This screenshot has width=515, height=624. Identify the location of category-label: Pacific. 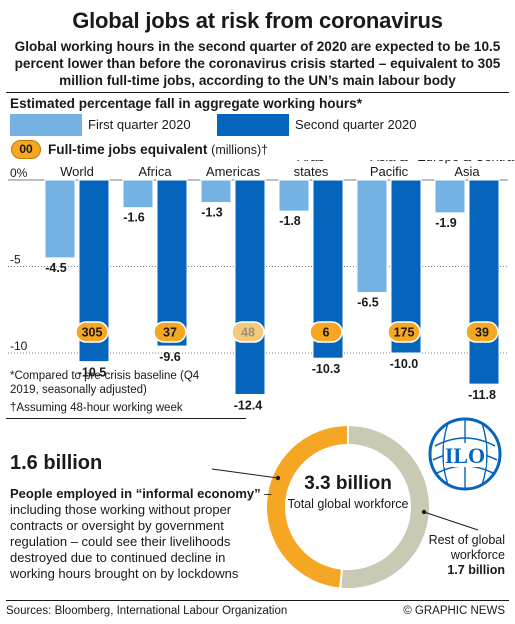
(389, 171).